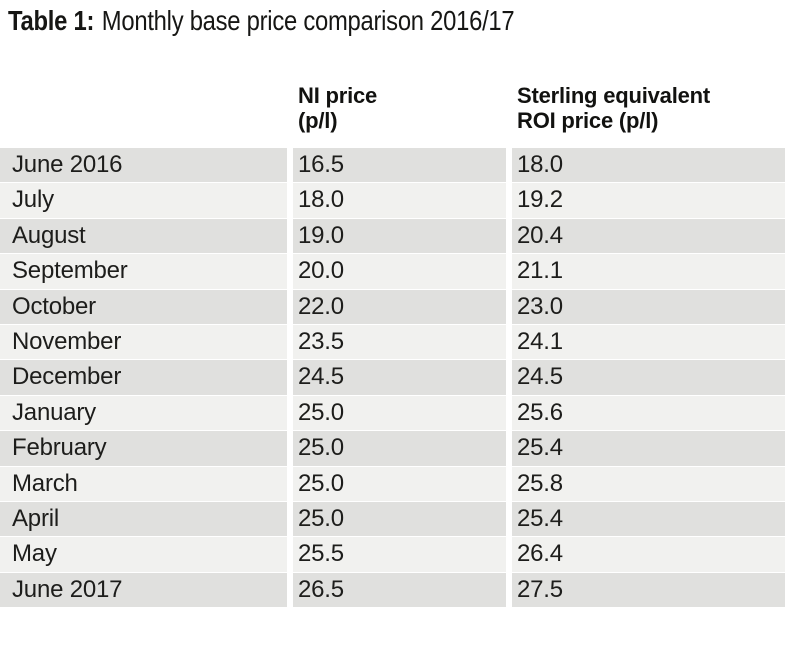  I want to click on table-title-text: Monthly base price comparison 2016/17, so click(308, 20).